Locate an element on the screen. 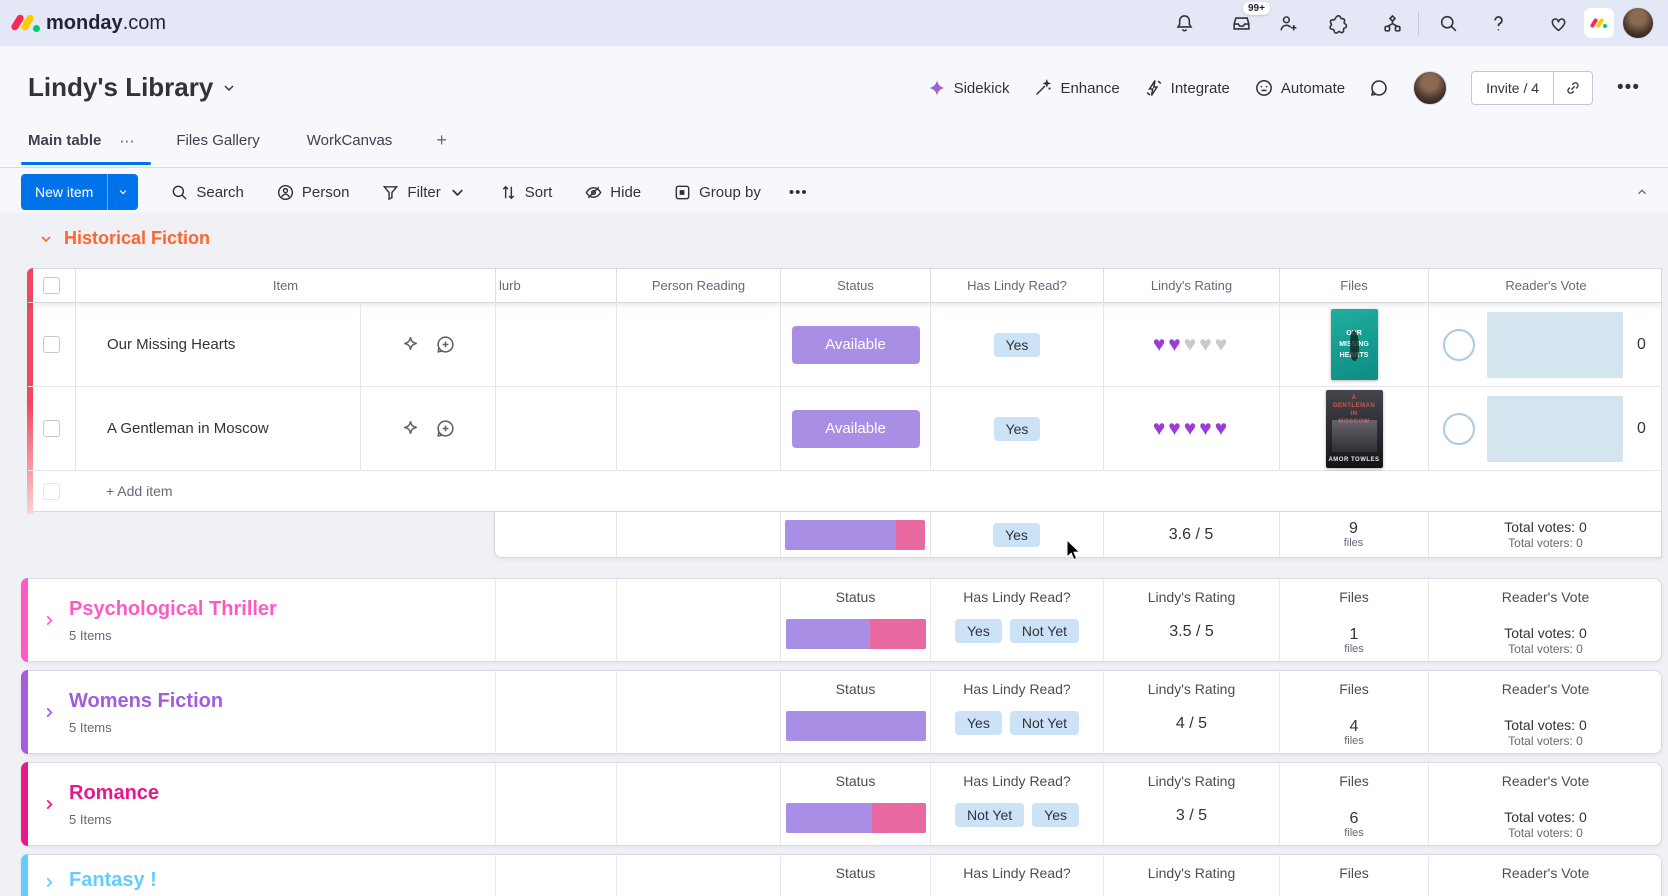 The width and height of the screenshot is (1668, 896). board-title-chevron-icon is located at coordinates (229, 88).